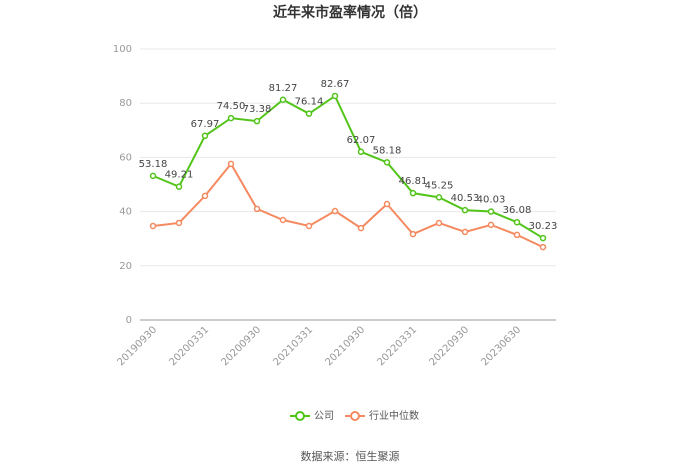  I want to click on data-label: 46.81, so click(413, 181).